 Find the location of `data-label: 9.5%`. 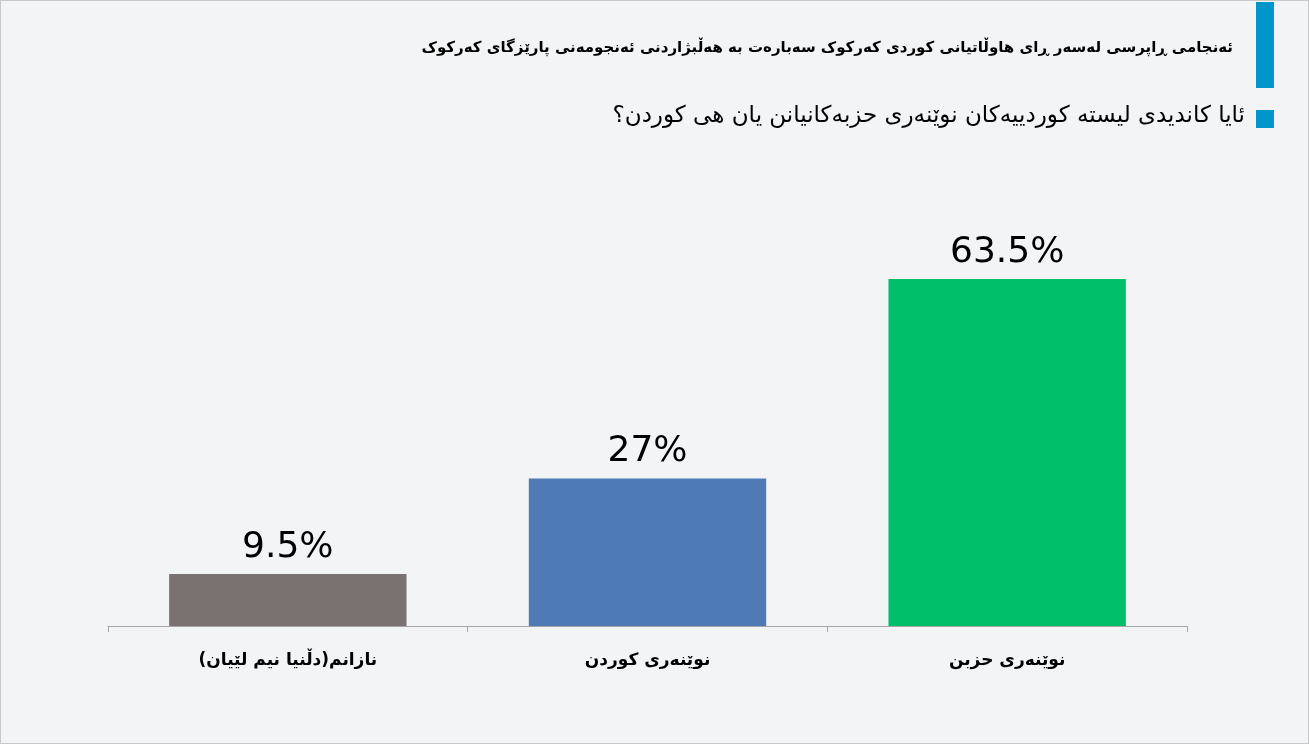

data-label: 9.5% is located at coordinates (288, 544).